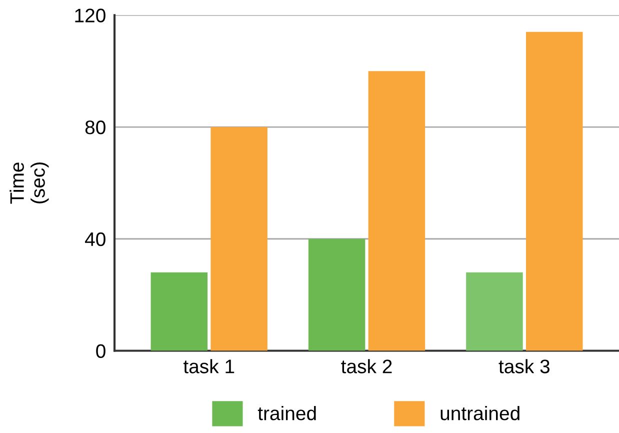 This screenshot has height=433, width=619. I want to click on y-tick-label: 40, so click(95, 239).